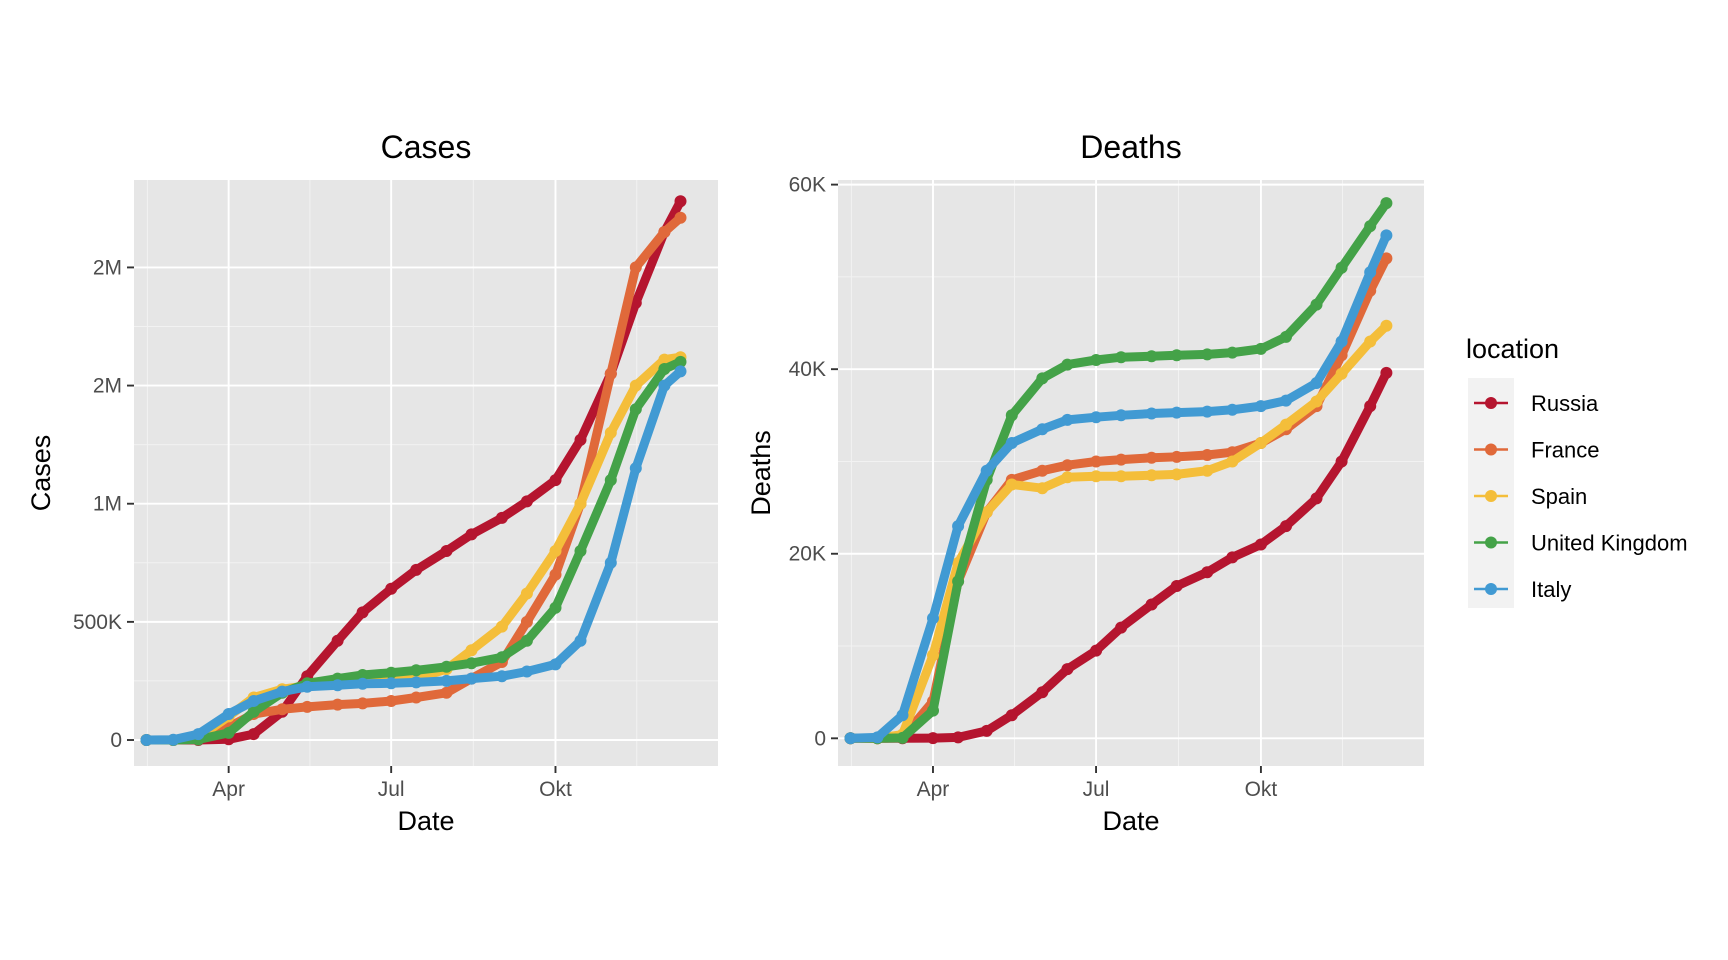 This screenshot has width=1728, height=960. What do you see at coordinates (116, 740) in the screenshot?
I see `cases-y-tick-label: 0` at bounding box center [116, 740].